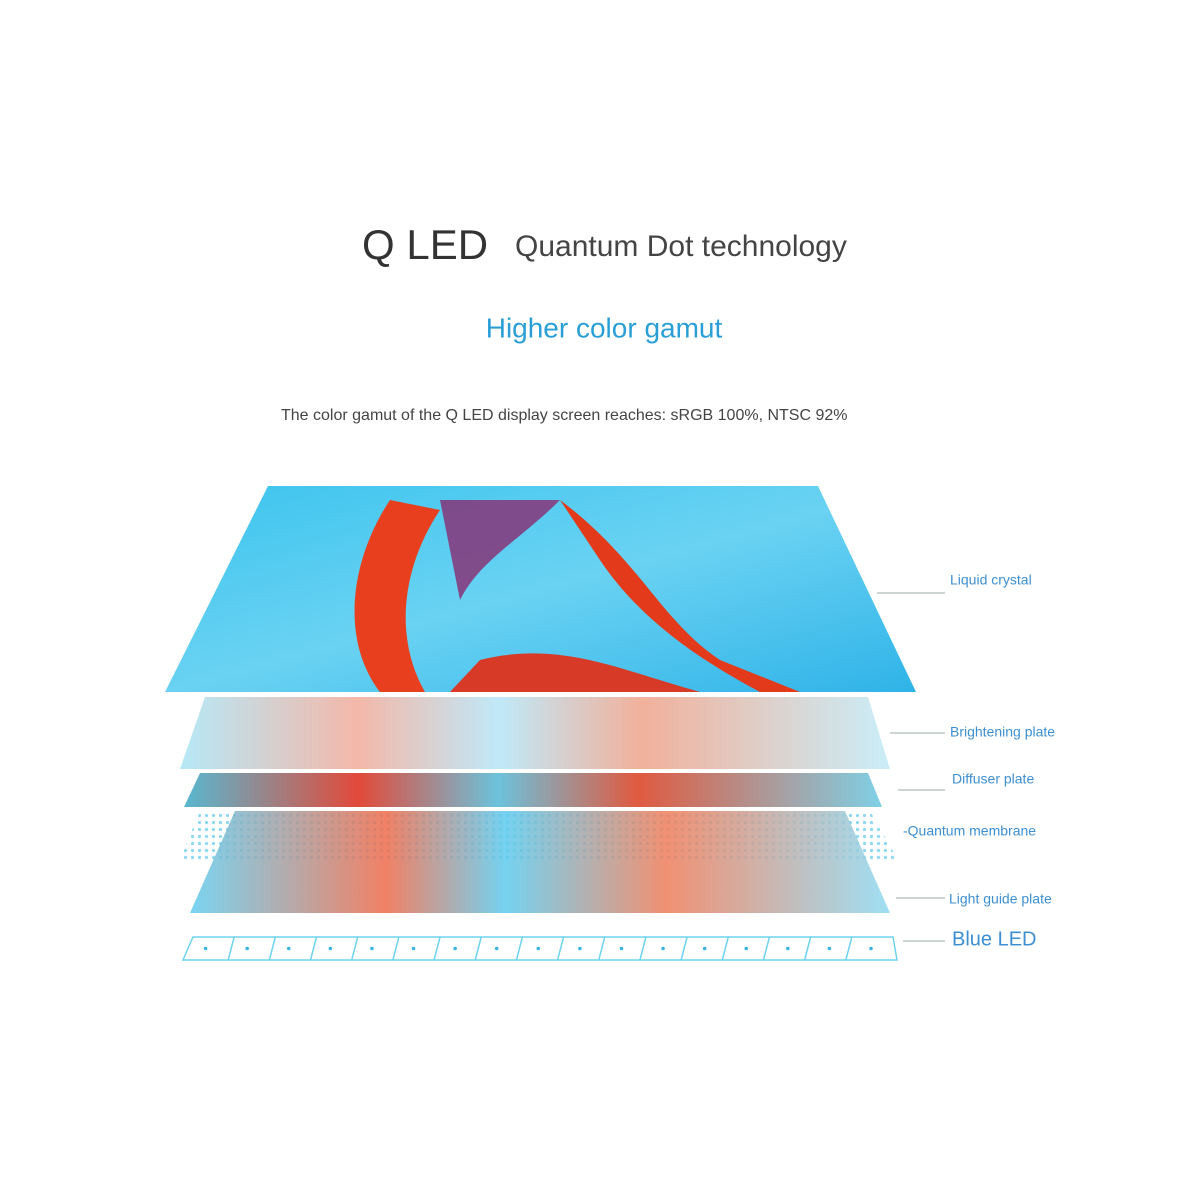 This screenshot has width=1200, height=1200. Describe the element at coordinates (1000, 899) in the screenshot. I see `layer-label: Light guide plate` at that location.